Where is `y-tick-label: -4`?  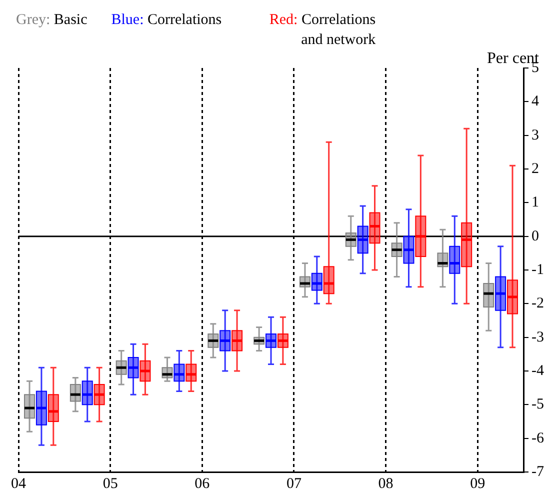
y-tick-label: -4 is located at coordinates (538, 370).